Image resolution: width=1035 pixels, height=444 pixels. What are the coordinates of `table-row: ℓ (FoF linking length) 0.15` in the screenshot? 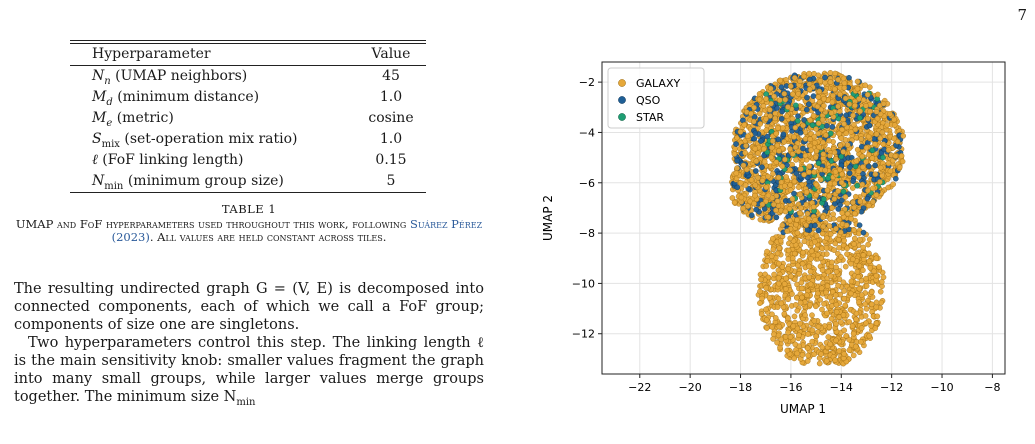 It's located at (248, 160).